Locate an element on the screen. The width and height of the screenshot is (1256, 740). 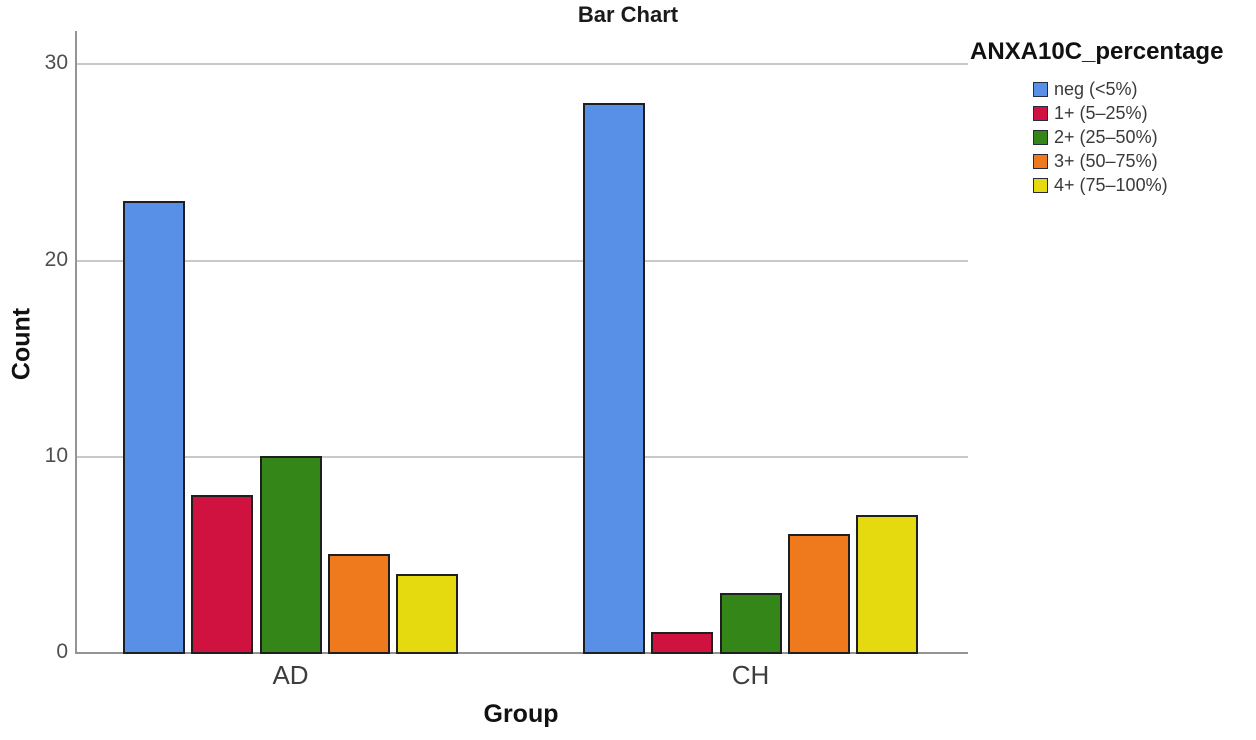
legend-item-label: 2+ (25–50%) is located at coordinates (1106, 137).